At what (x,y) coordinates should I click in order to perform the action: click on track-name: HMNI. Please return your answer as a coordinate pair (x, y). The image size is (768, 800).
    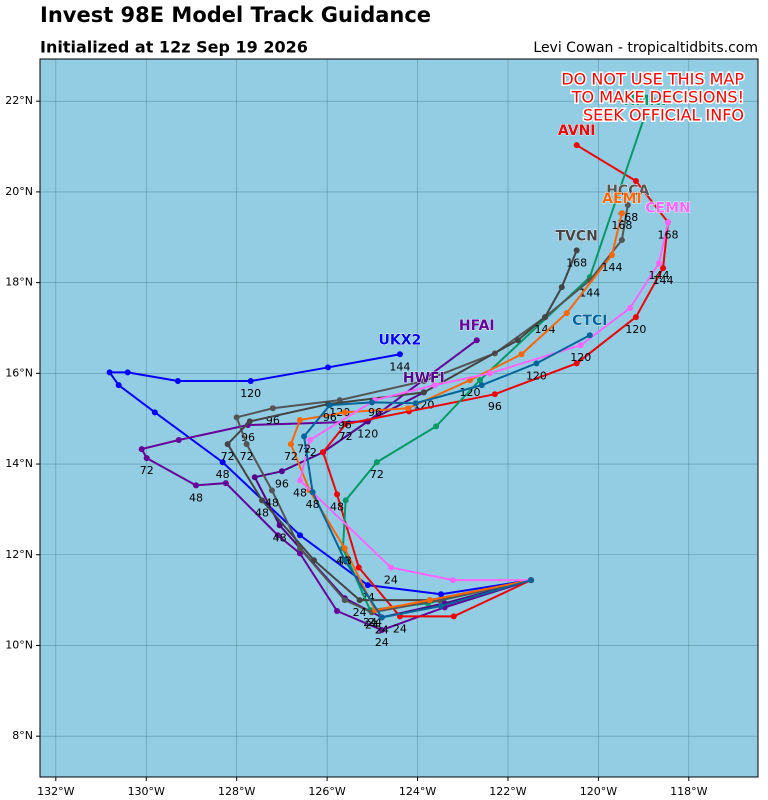
    Looking at the image, I should click on (645, 101).